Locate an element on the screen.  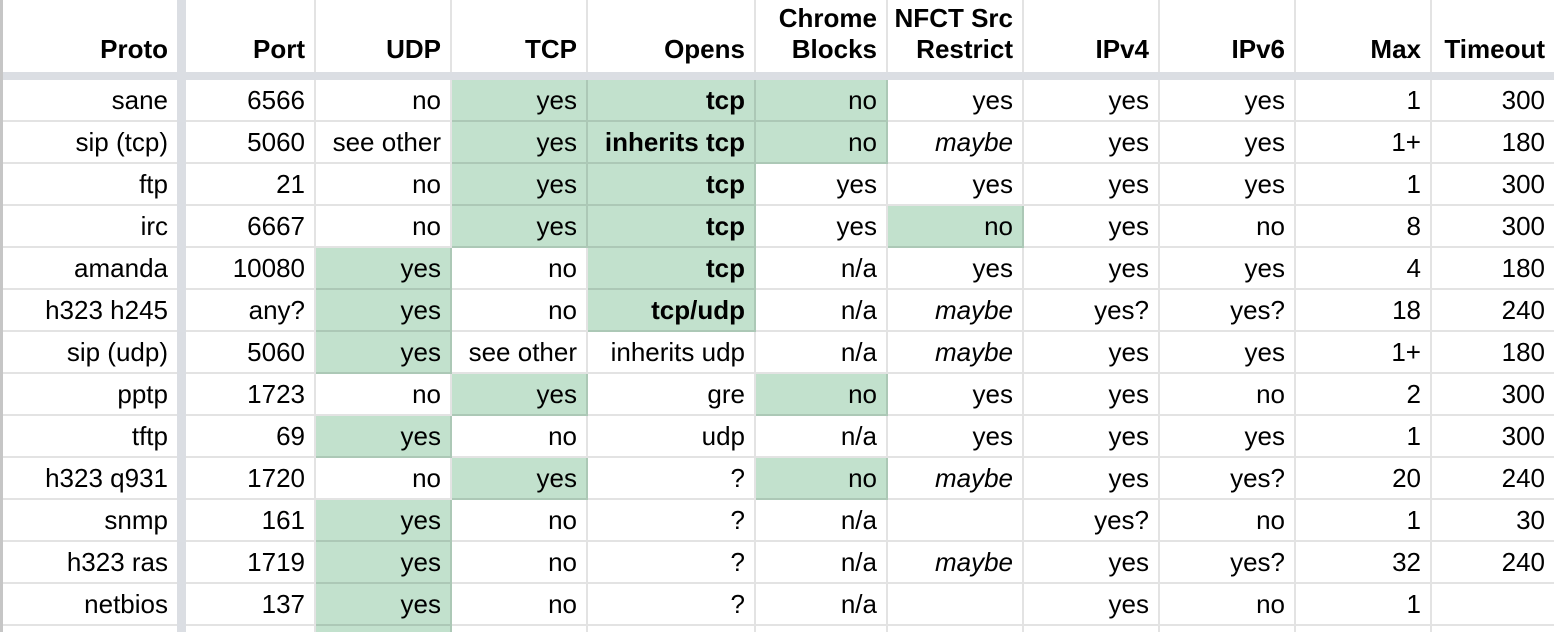
column-header-port: Port is located at coordinates (251, 36).